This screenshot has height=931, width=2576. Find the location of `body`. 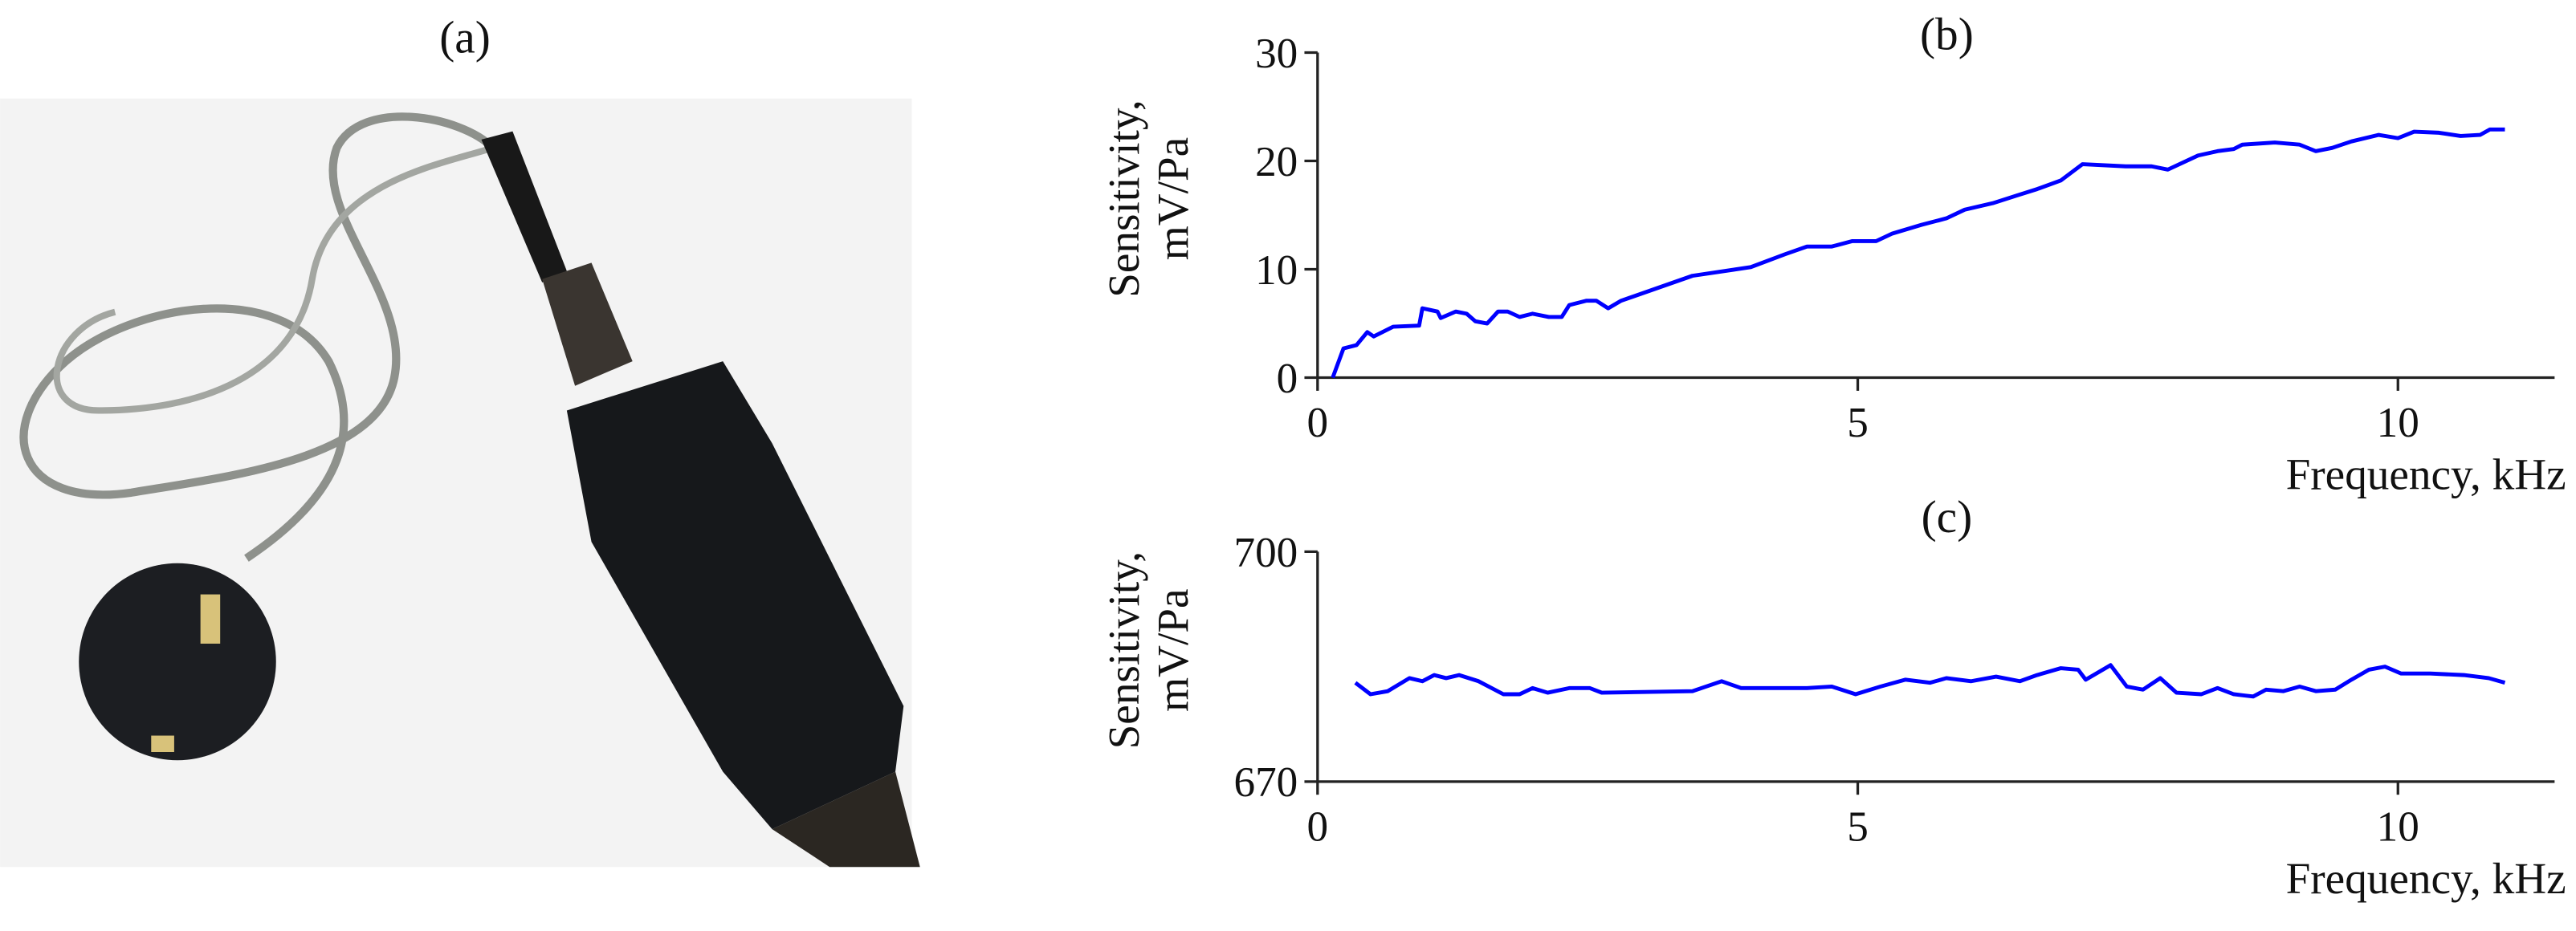

body is located at coordinates (735, 595).